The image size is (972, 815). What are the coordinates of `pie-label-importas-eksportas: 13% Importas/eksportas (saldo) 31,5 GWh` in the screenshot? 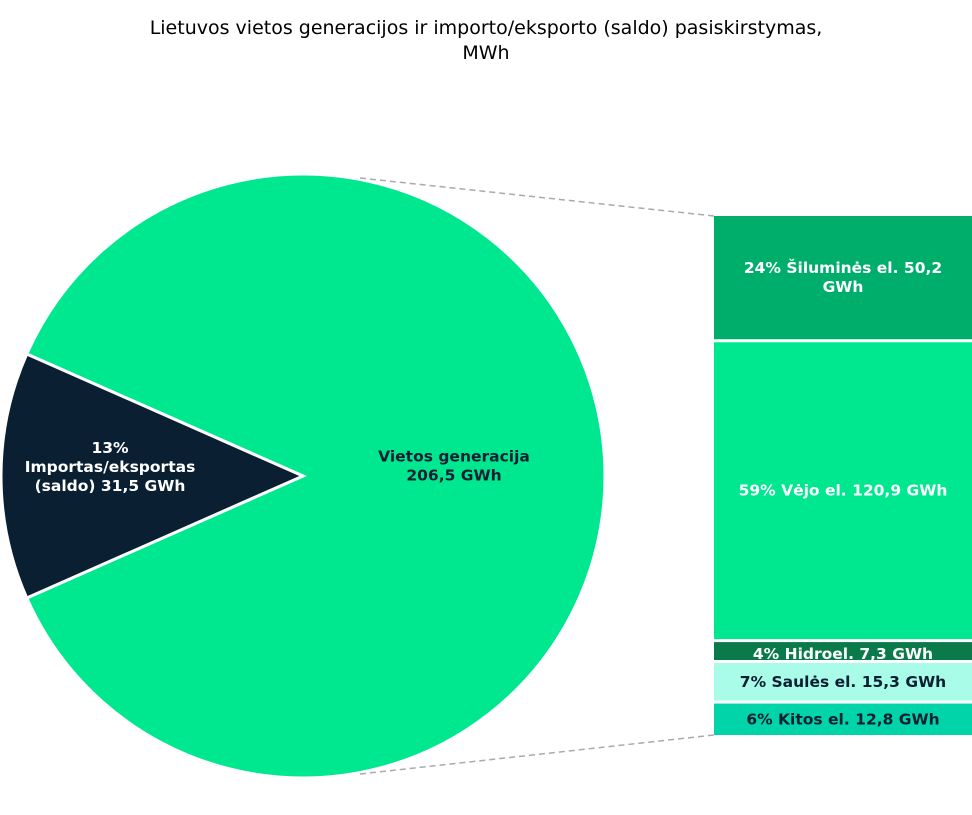 It's located at (110, 467).